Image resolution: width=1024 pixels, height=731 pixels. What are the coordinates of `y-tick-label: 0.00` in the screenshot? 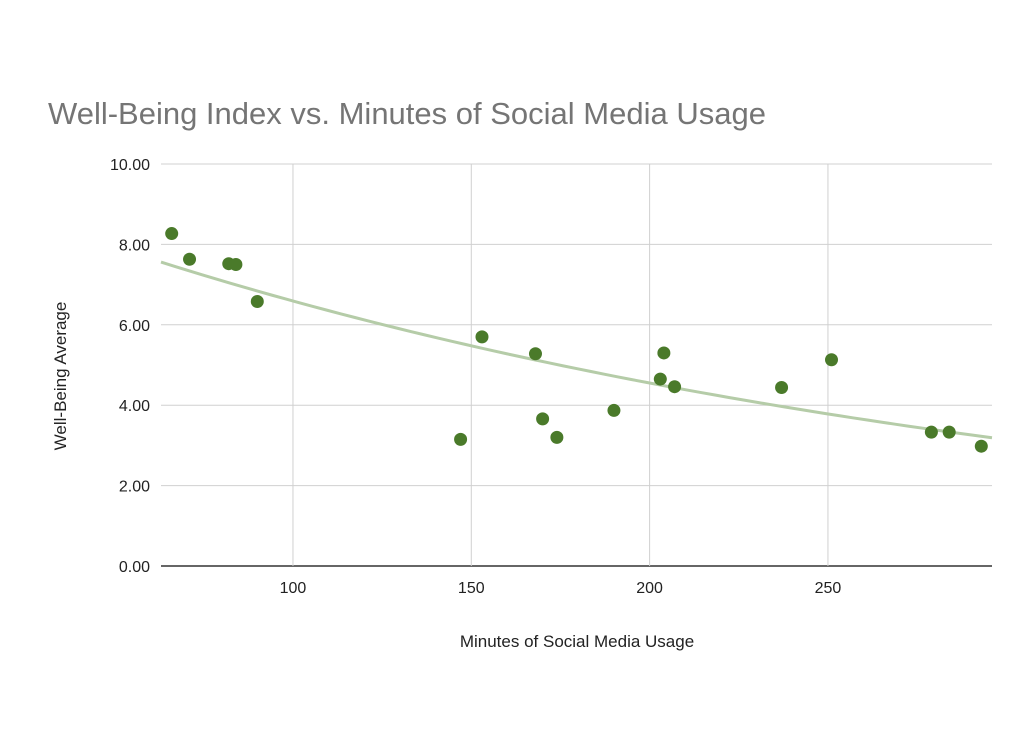 It's located at (134, 567).